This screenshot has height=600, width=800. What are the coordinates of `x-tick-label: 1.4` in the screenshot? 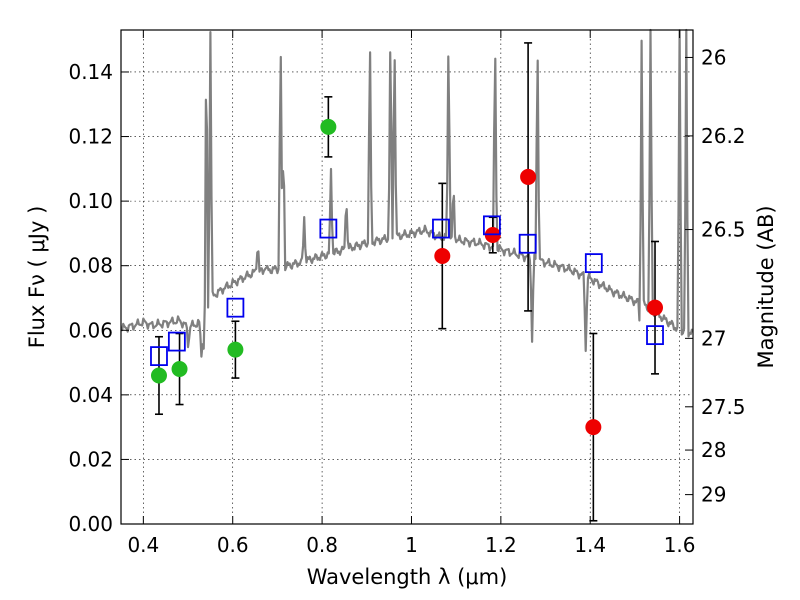 It's located at (590, 545).